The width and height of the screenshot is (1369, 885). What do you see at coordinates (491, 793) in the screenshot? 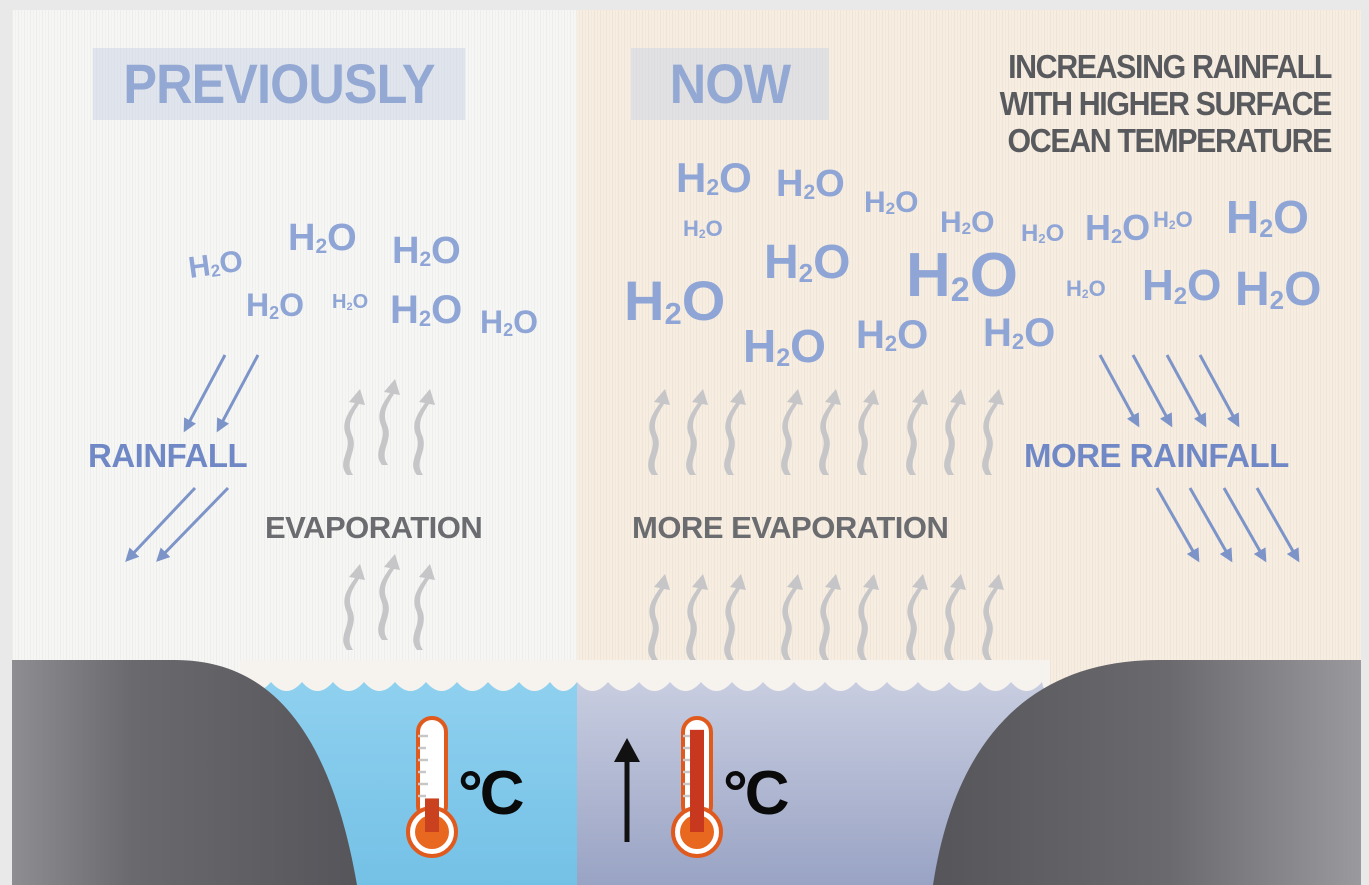
I see `celsius-previously: °C` at bounding box center [491, 793].